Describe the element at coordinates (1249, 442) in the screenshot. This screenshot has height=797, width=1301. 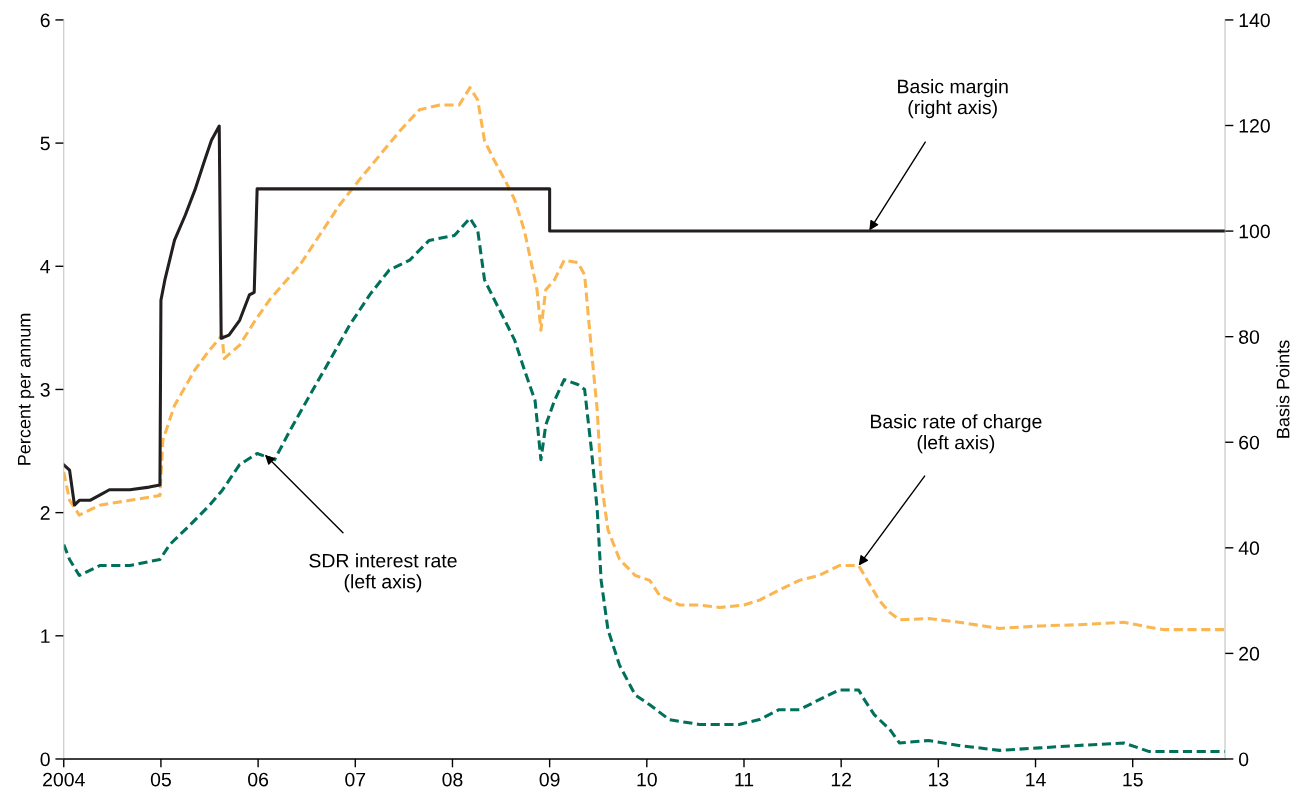
I see `y2-tick-label: 60` at that location.